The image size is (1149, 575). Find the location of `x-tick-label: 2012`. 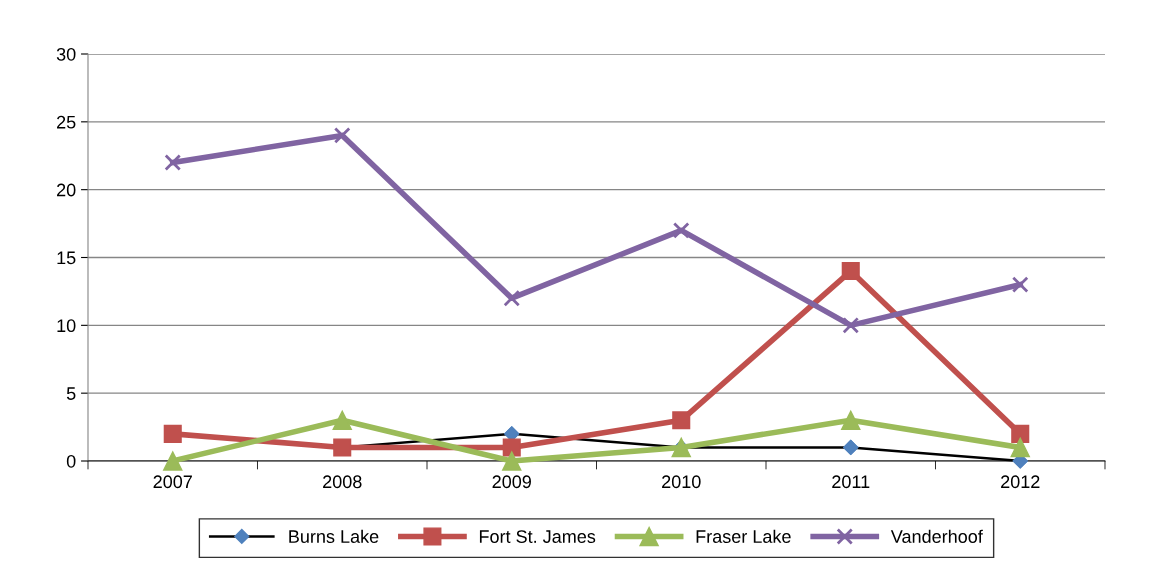

x-tick-label: 2012 is located at coordinates (1020, 482).